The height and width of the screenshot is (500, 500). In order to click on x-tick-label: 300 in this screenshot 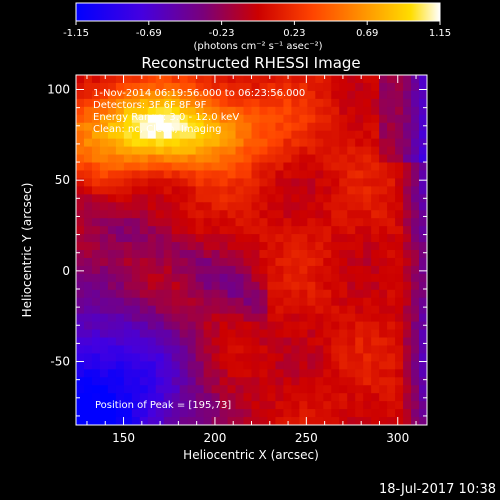, I will do `click(397, 438)`.